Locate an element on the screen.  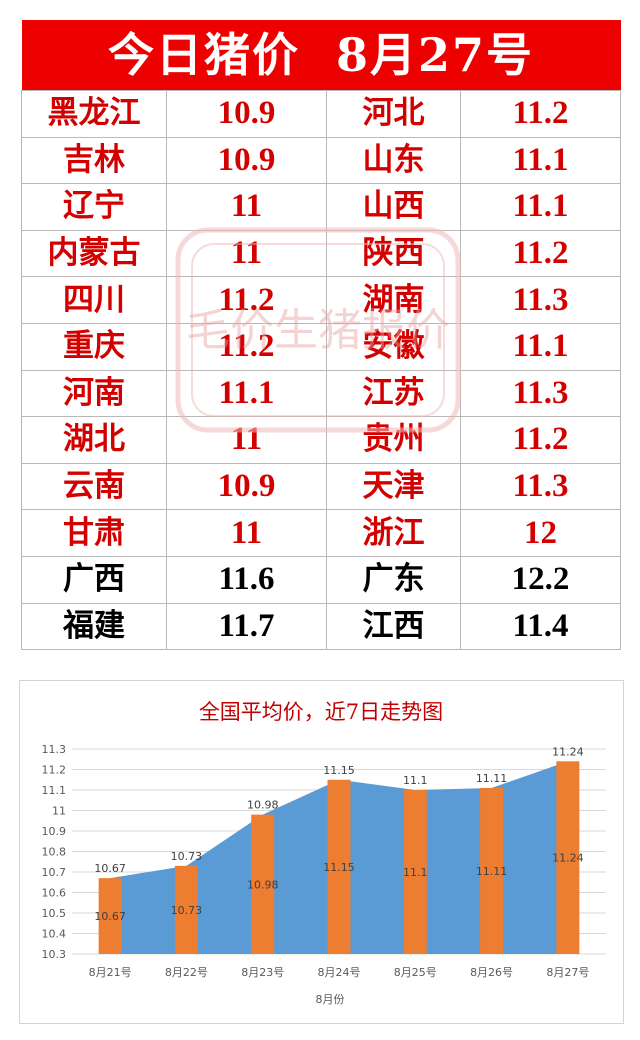
header-row: 今日猪价 8月27号 is located at coordinates (321, 55).